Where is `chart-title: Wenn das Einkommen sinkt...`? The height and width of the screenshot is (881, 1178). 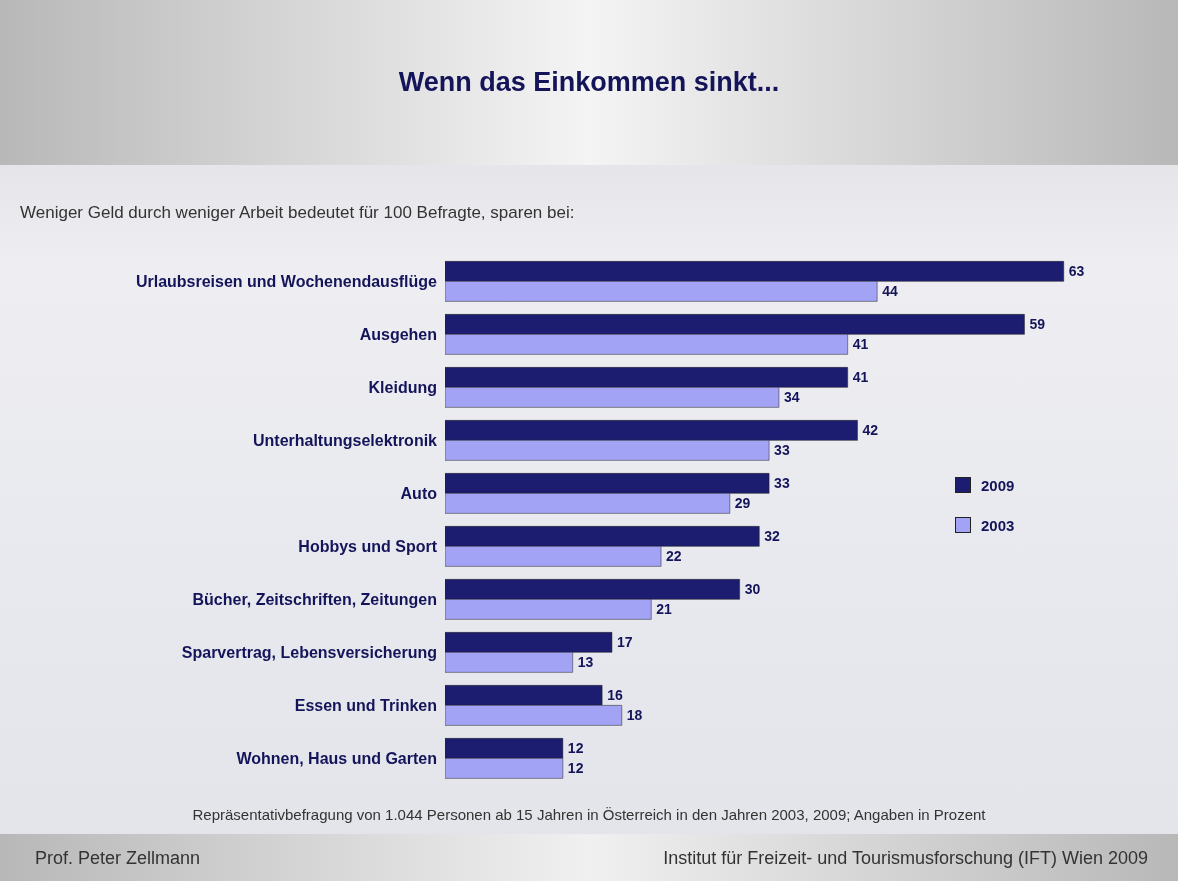 chart-title: Wenn das Einkommen sinkt... is located at coordinates (589, 82).